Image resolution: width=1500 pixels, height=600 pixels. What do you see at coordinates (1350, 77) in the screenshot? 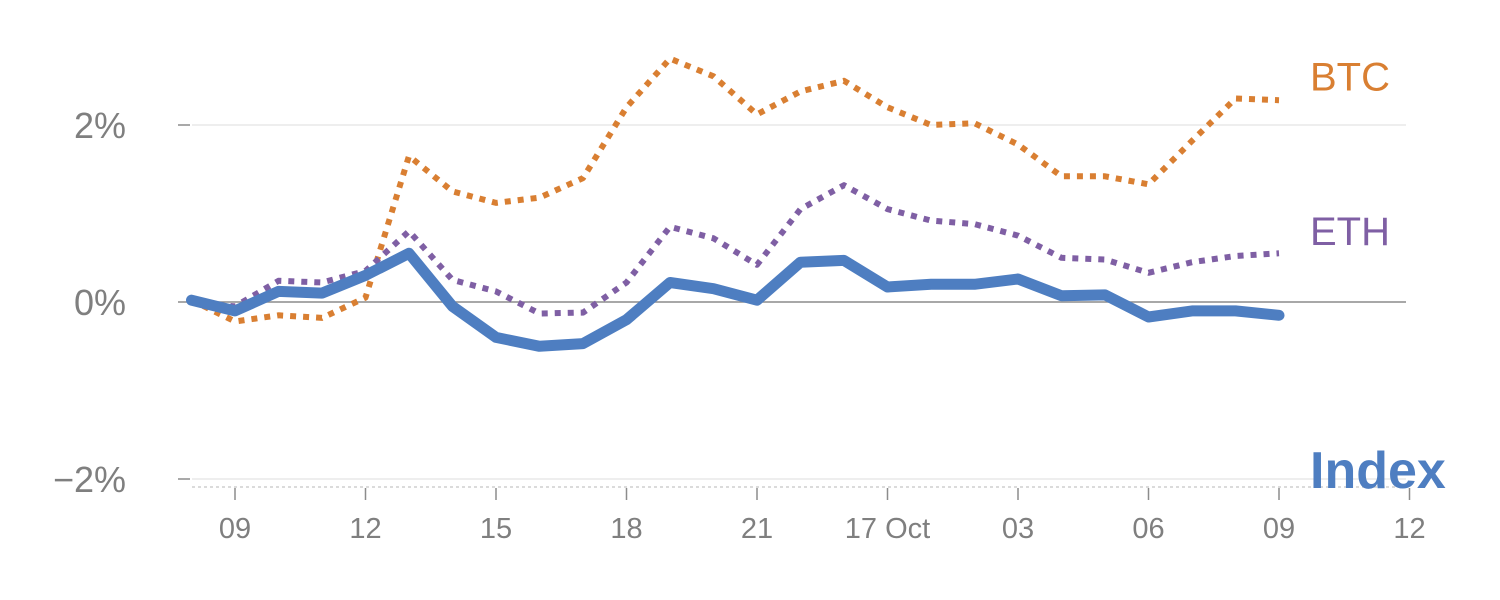
I see `series-label-btc: BTC` at bounding box center [1350, 77].